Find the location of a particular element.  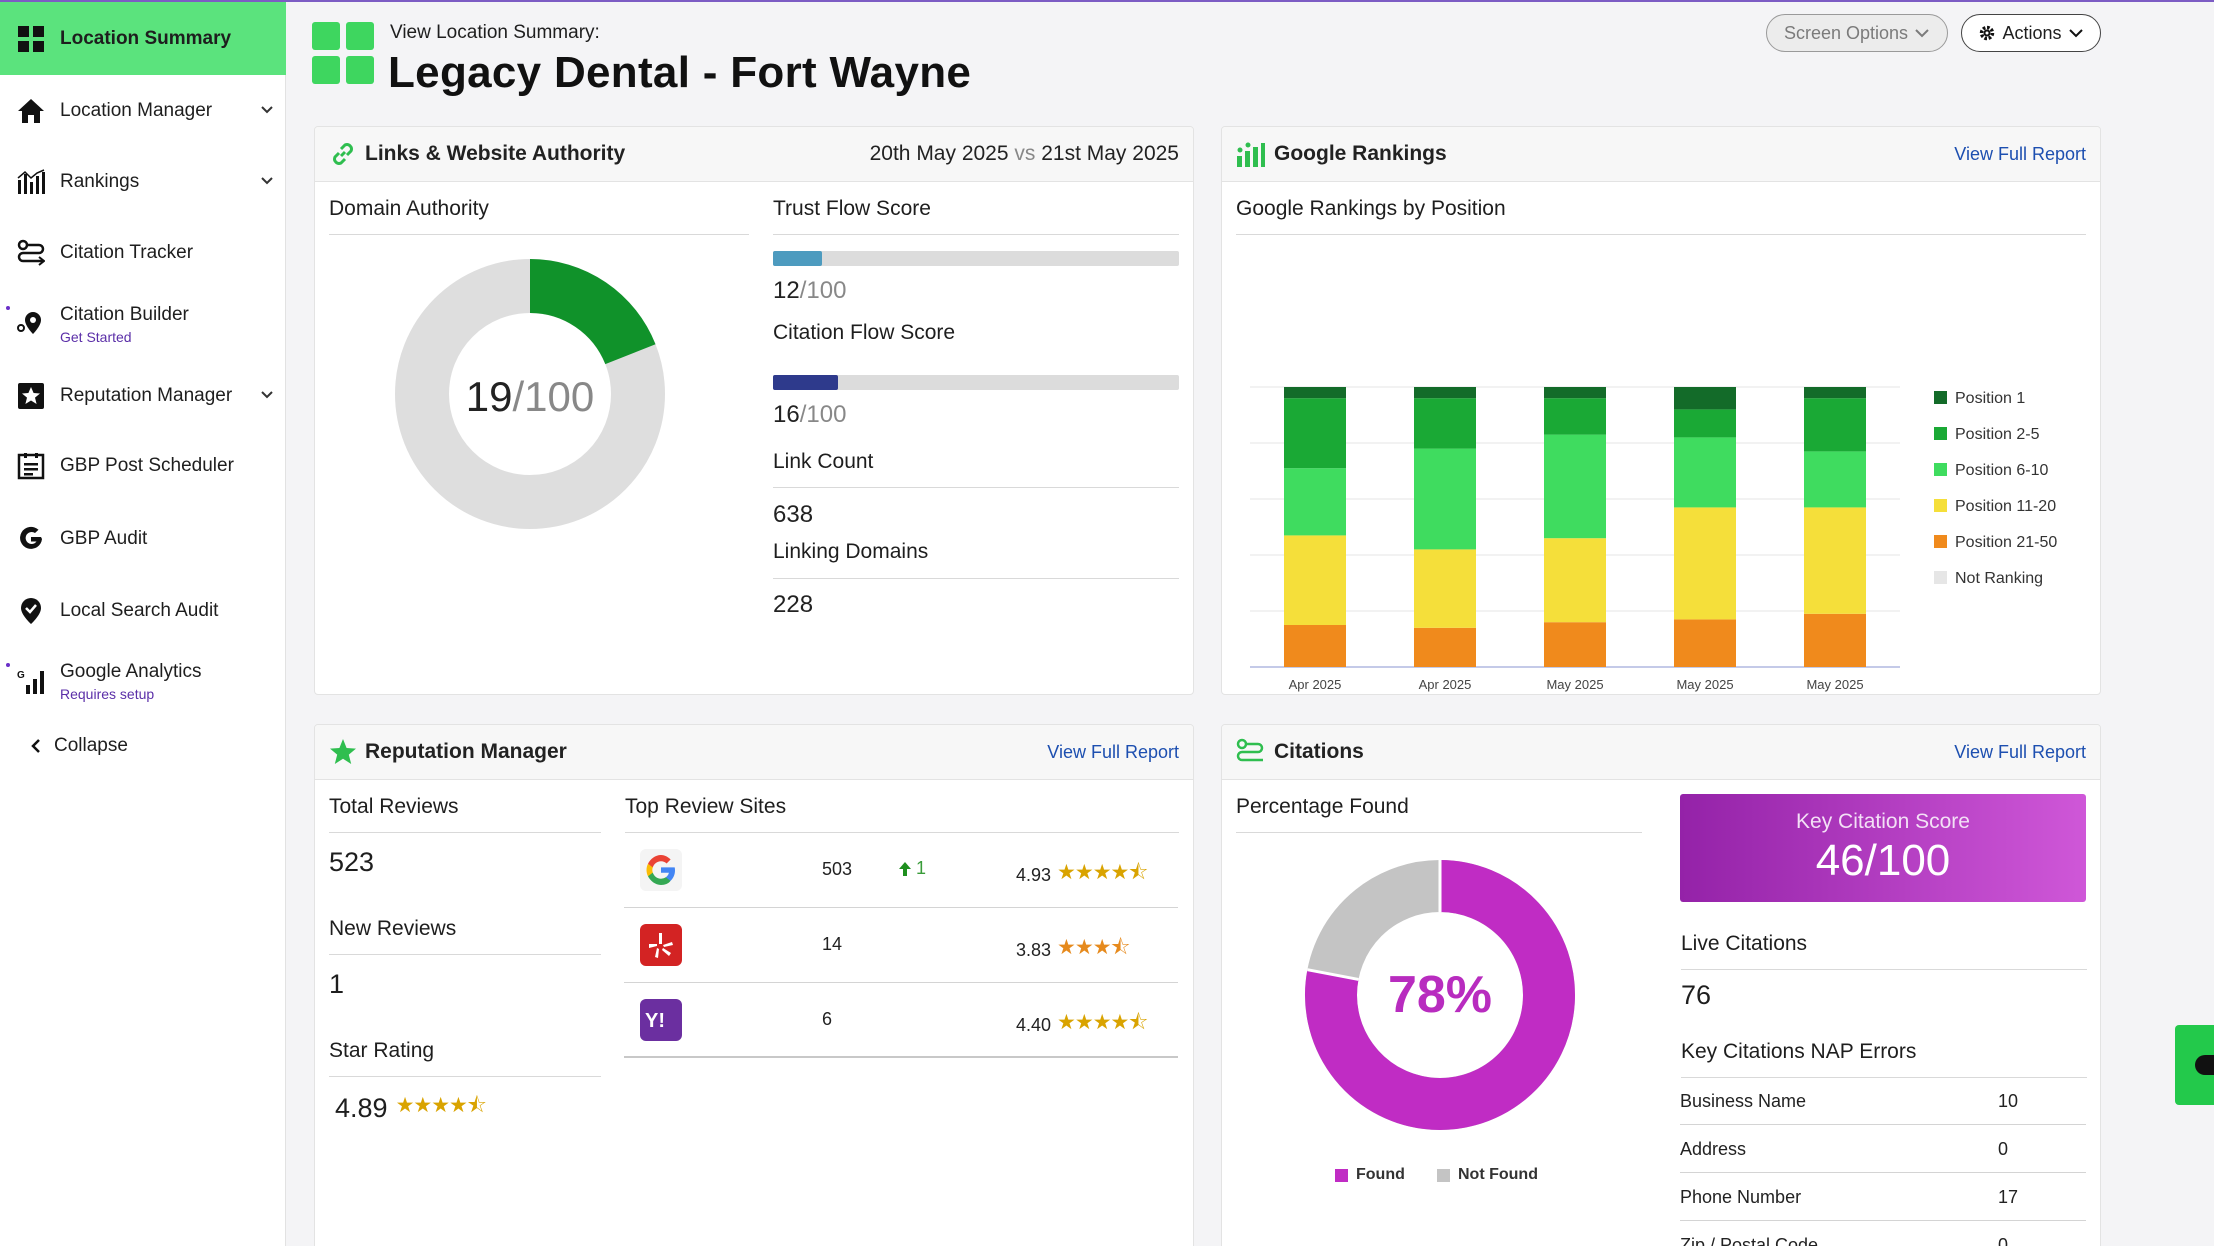

collapse-button: Collapse is located at coordinates (78, 746).